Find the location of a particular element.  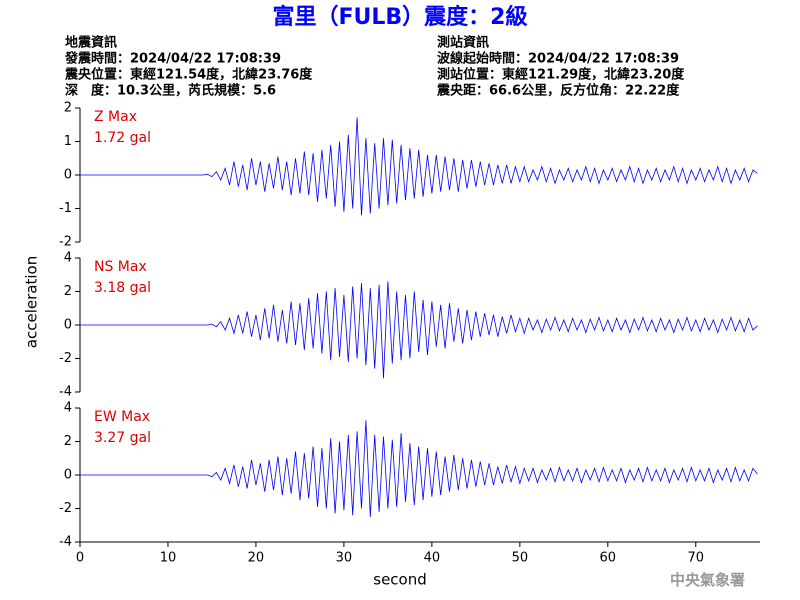

info-line: 深 度：10.3公里，芮氏規模：5.6 is located at coordinates (170, 91).